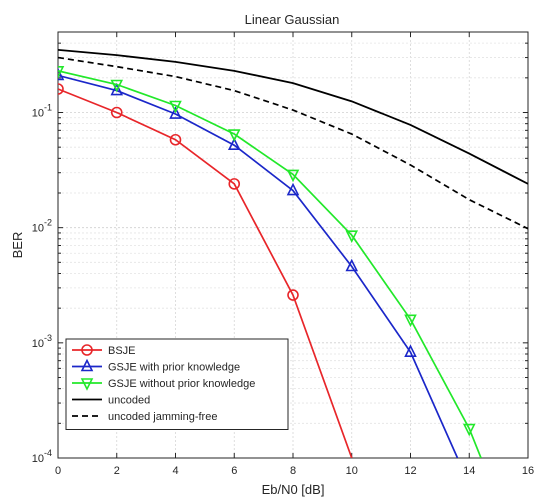 Image resolution: width=550 pixels, height=504 pixels. What do you see at coordinates (292, 19) in the screenshot?
I see `chart-title: Linear Gaussian` at bounding box center [292, 19].